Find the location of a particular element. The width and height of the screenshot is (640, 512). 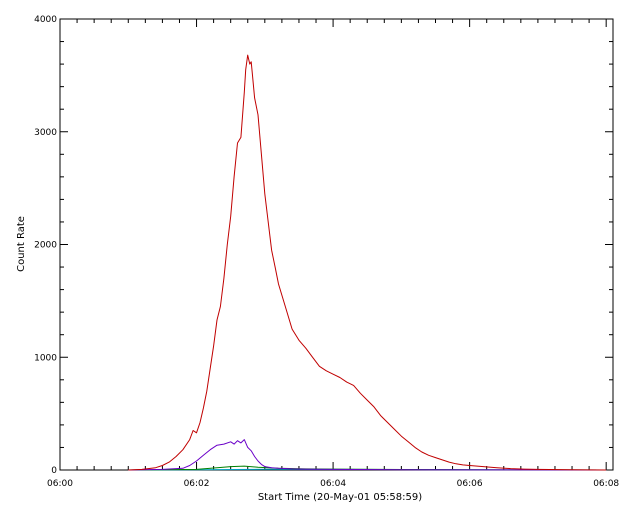

y-axis-title: Count Rate is located at coordinates (21, 244).